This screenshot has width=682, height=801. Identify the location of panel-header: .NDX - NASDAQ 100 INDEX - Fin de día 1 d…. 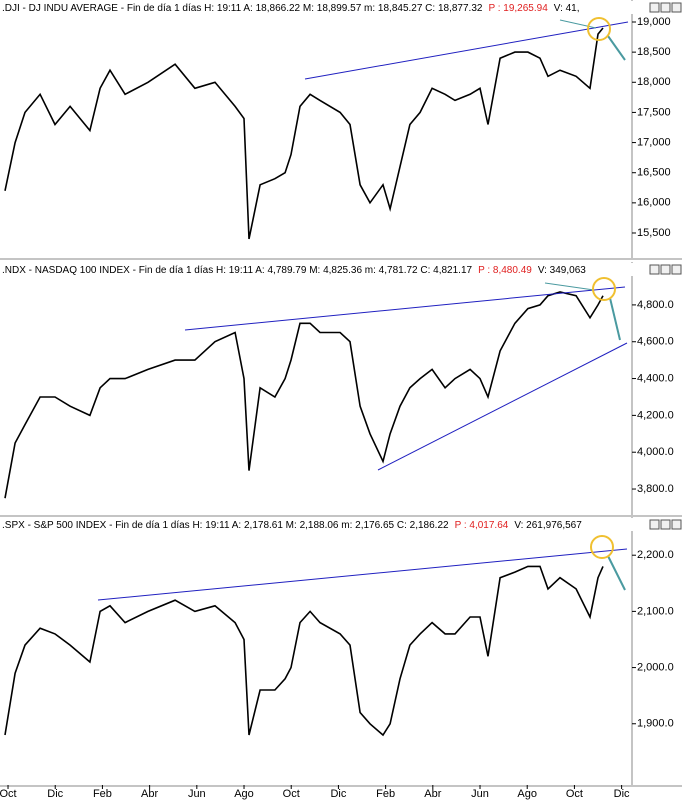
(294, 270).